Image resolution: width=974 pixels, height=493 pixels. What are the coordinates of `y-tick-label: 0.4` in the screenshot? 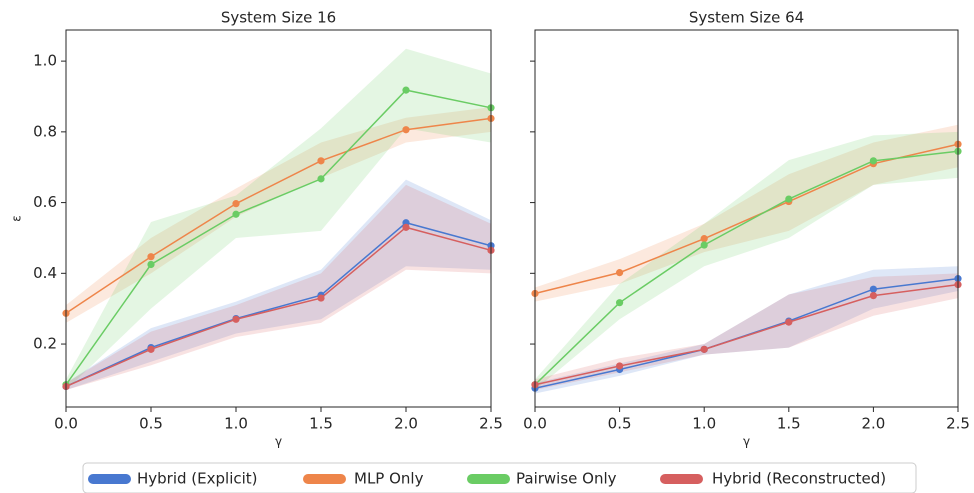 It's located at (45, 273).